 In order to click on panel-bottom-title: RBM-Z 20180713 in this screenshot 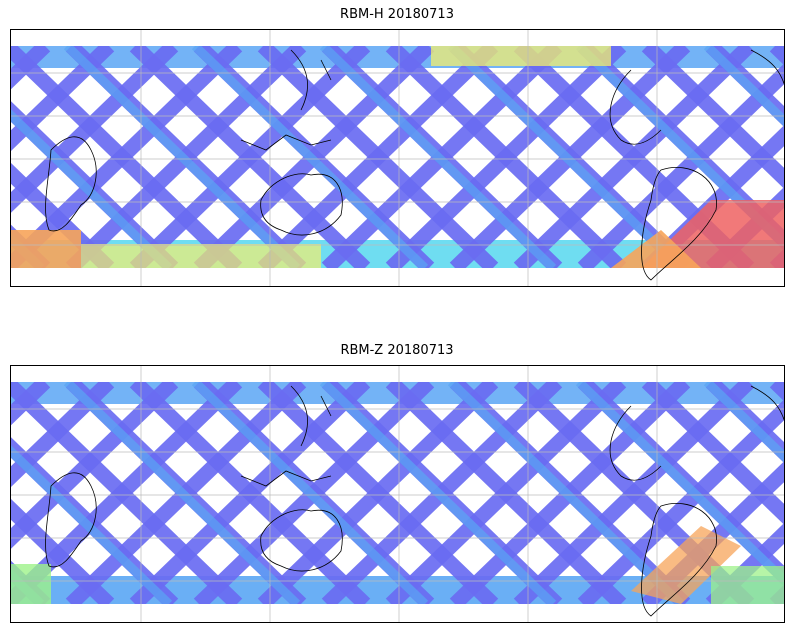, I will do `click(397, 350)`.